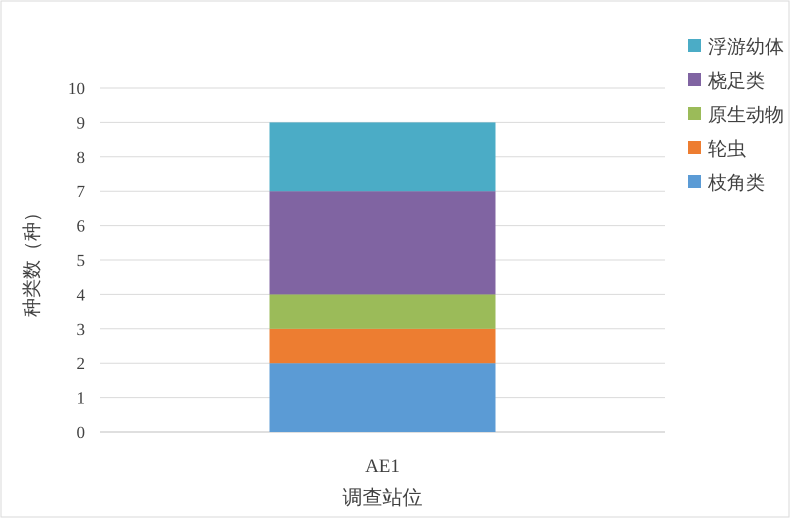  Describe the element at coordinates (80, 226) in the screenshot. I see `y-tick-label: 6` at that location.